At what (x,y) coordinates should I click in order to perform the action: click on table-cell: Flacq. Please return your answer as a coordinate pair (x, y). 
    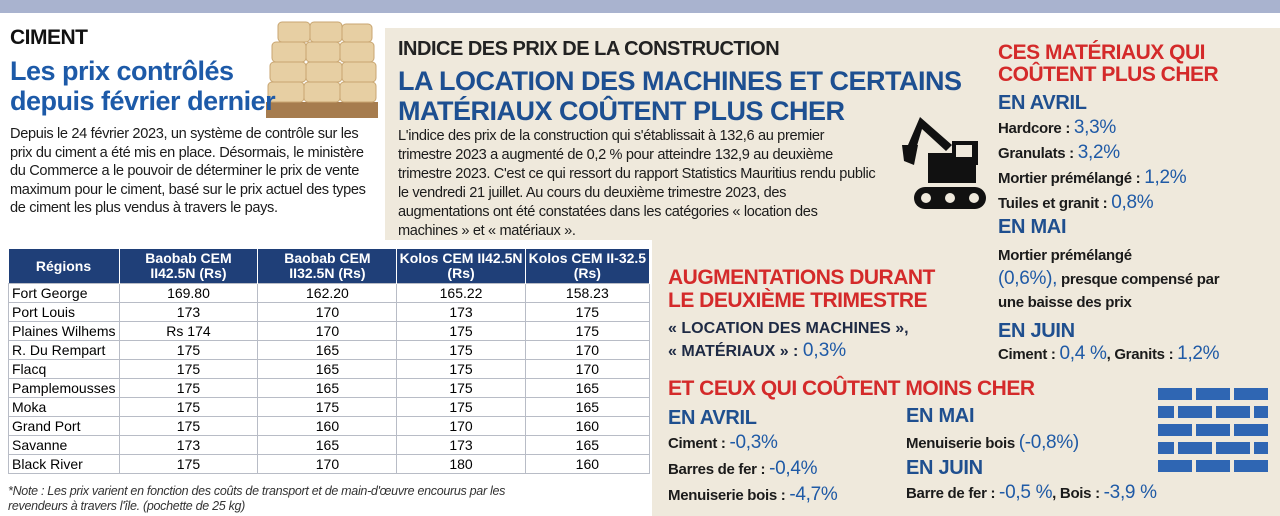
    Looking at the image, I should click on (64, 369).